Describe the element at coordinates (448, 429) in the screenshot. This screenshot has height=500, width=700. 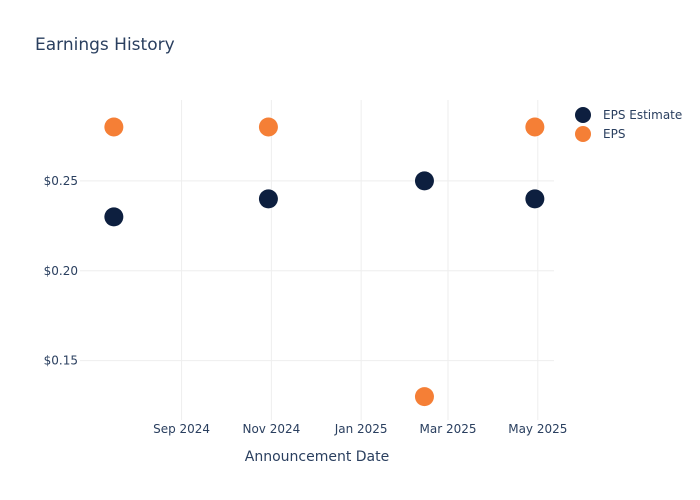
I see `x-tick-label: Mar 2025` at that location.